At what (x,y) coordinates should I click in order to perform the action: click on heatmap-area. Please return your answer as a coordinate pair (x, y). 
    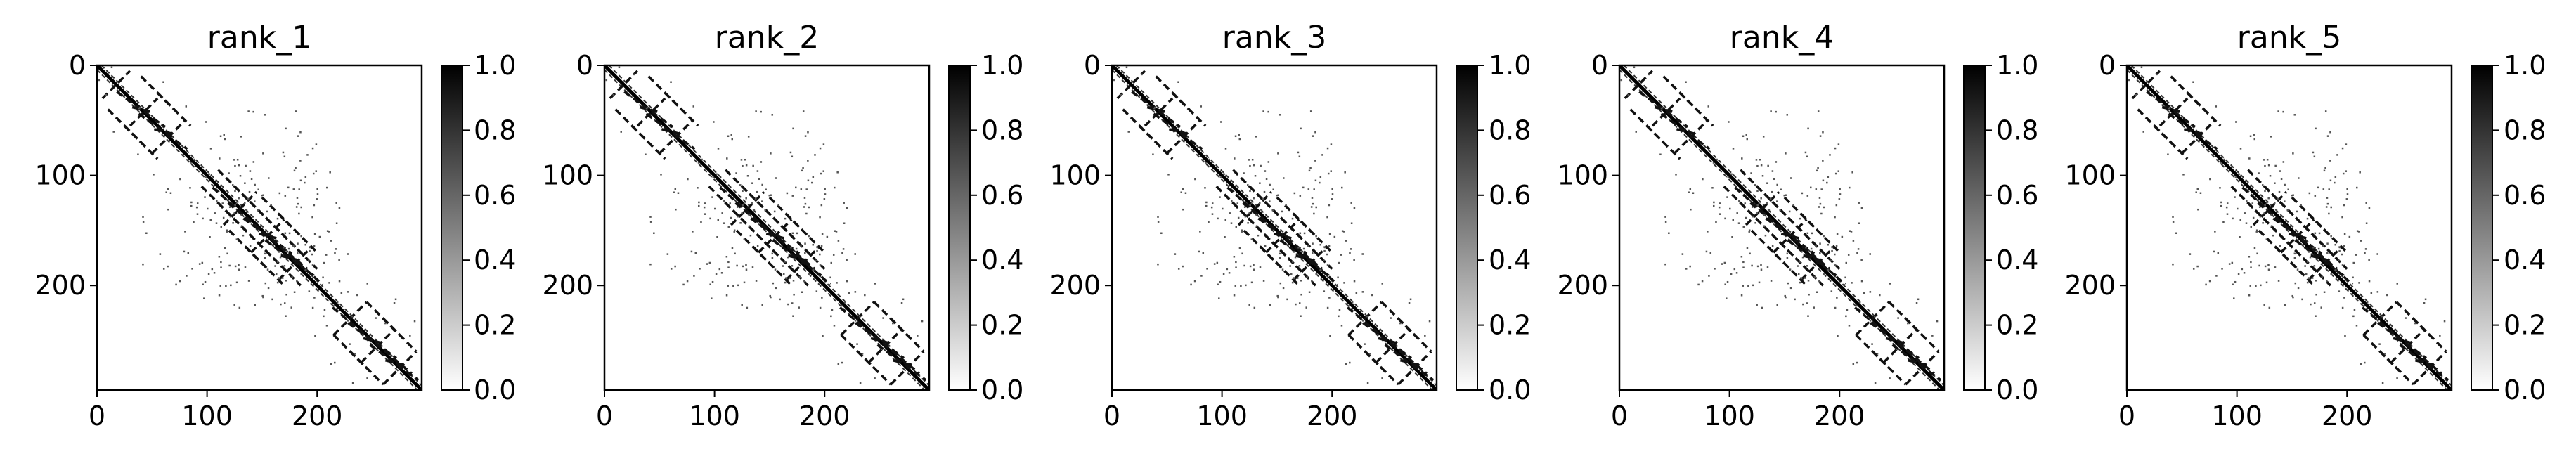
    Looking at the image, I should click on (1782, 228).